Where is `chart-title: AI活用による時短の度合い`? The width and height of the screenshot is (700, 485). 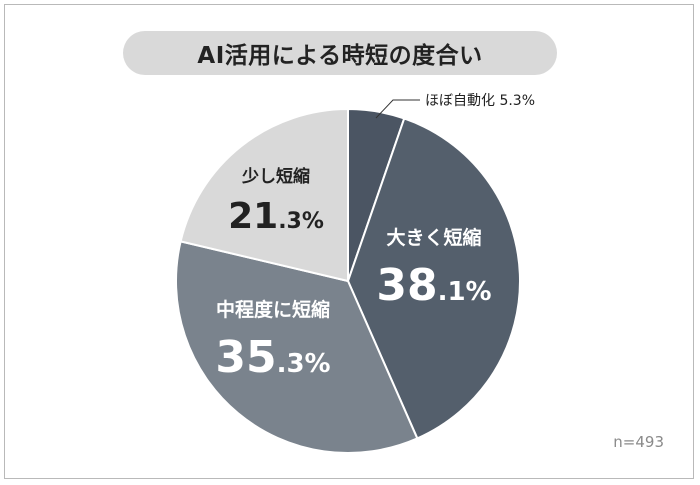
chart-title: AI活用による時短の度合い is located at coordinates (340, 53).